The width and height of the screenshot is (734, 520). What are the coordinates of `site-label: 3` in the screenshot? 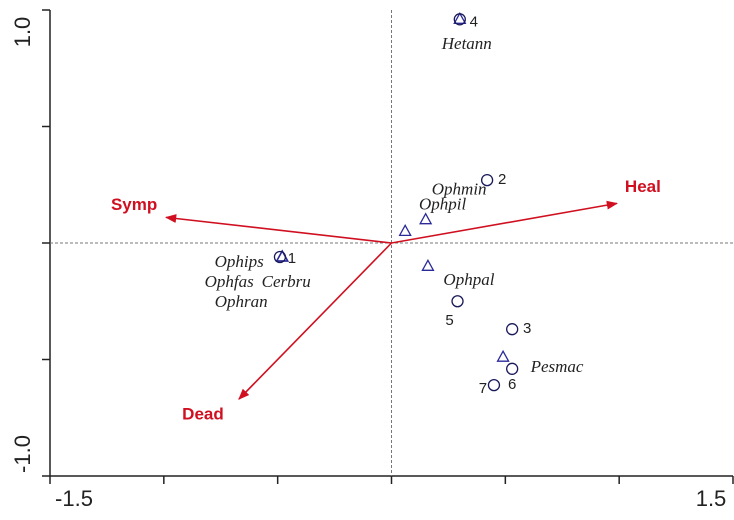 It's located at (527, 328).